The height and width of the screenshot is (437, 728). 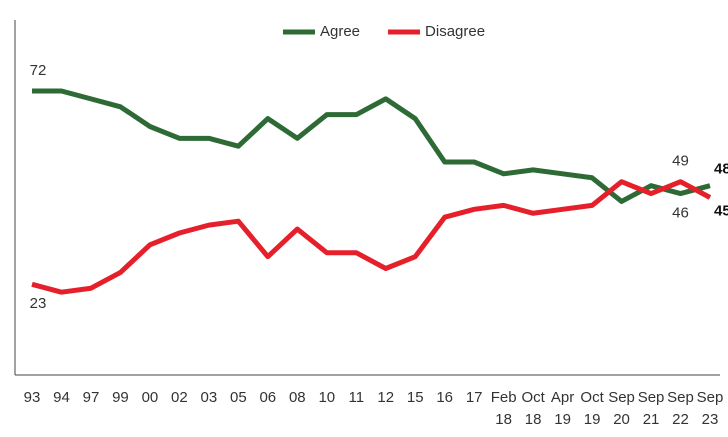 I want to click on x-tick-label: 15, so click(x=415, y=397).